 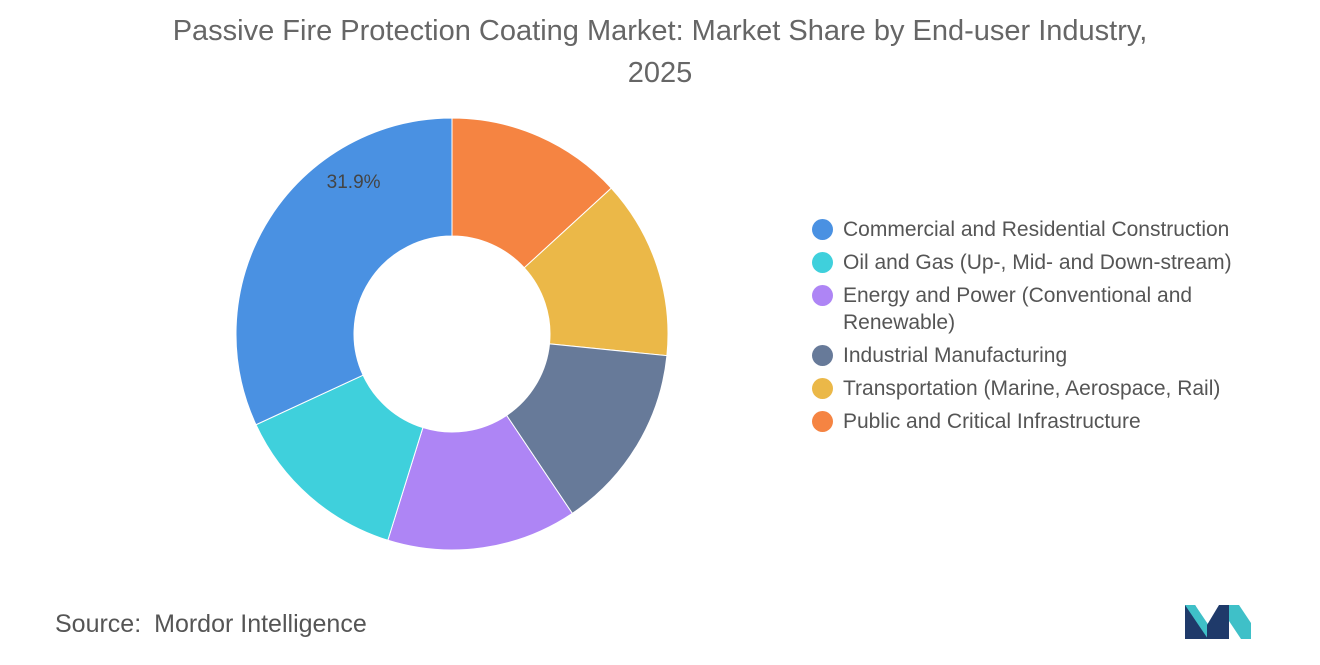 I want to click on legend-item-public-and-critical-infrastructure: Public and Critical Infrastructure, so click(x=1047, y=421).